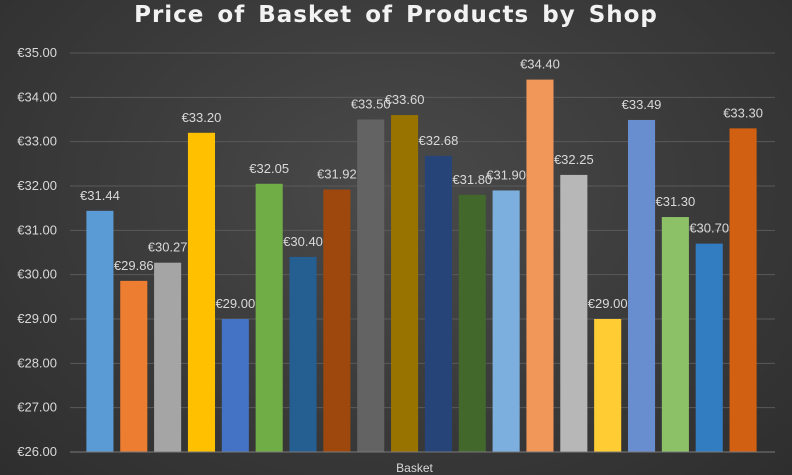 Image resolution: width=792 pixels, height=475 pixels. What do you see at coordinates (37, 407) in the screenshot?
I see `y-tick-label: €27.00` at bounding box center [37, 407].